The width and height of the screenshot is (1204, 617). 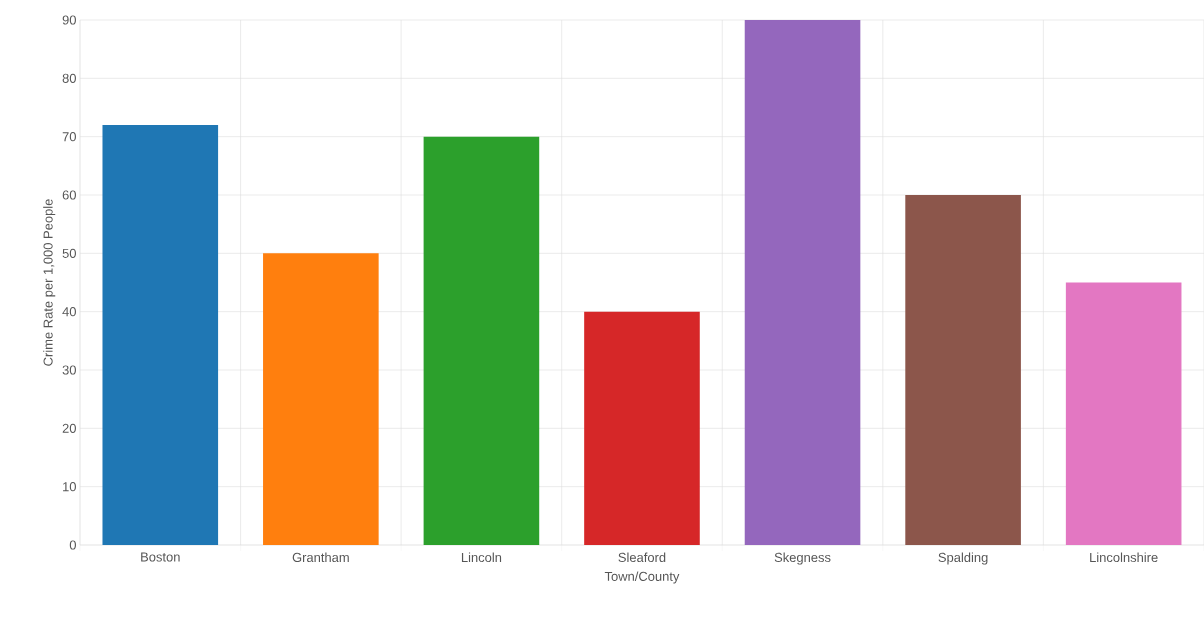 What do you see at coordinates (69, 20) in the screenshot?
I see `y-tick-label: 90` at bounding box center [69, 20].